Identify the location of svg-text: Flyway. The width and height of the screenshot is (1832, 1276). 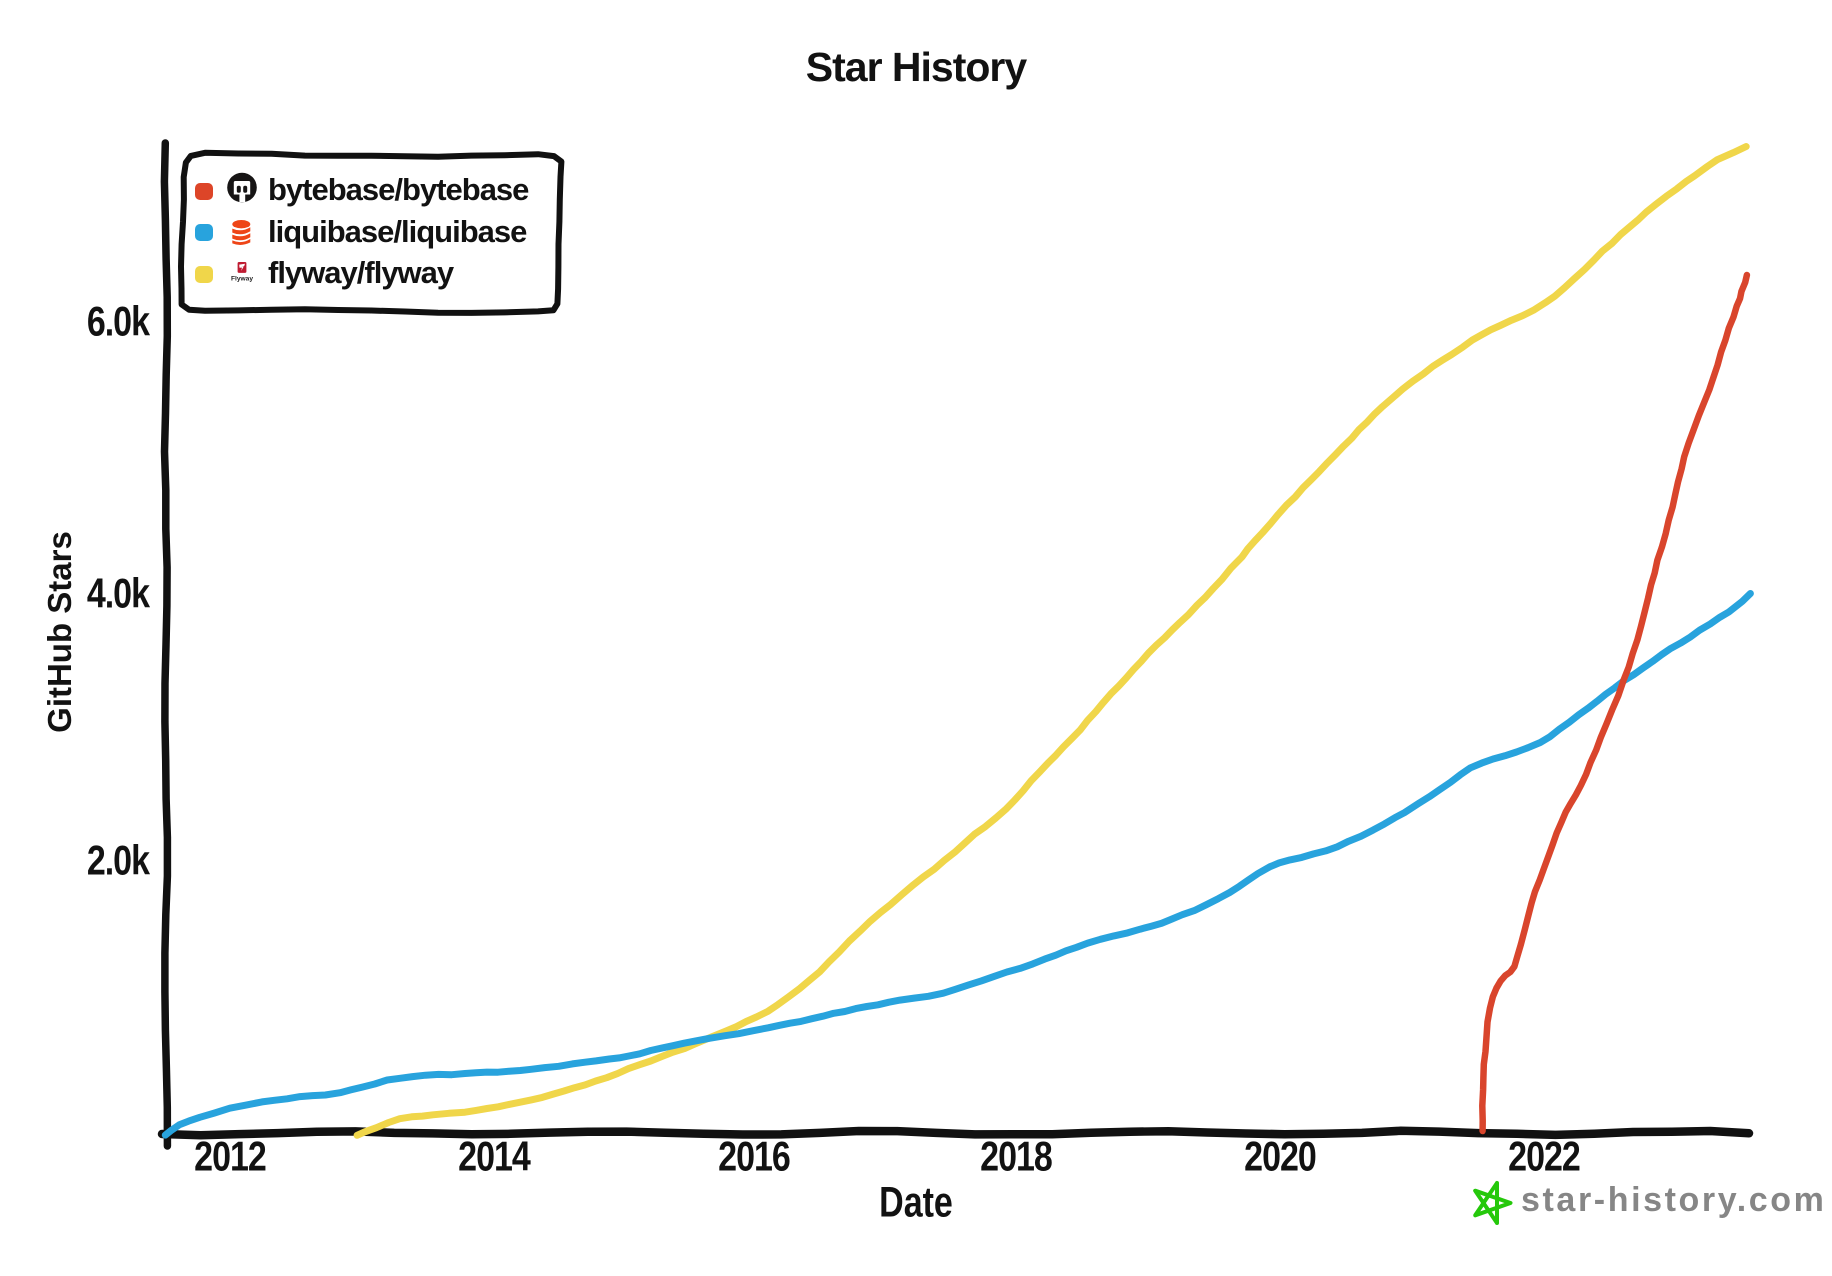
(242, 279).